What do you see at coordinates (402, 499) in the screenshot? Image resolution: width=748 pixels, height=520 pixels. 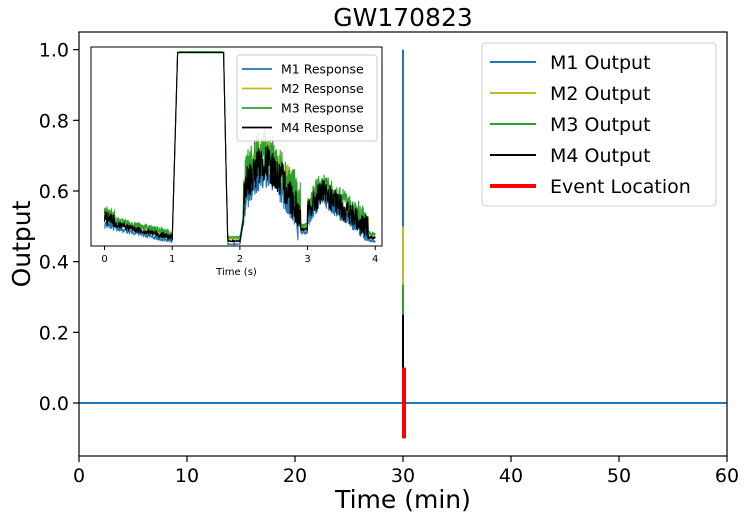 I see `x-axis-label: Time (min)` at bounding box center [402, 499].